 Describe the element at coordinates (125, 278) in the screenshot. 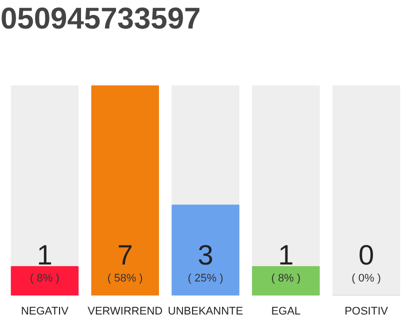

I see `data-label: ( 58% )` at that location.